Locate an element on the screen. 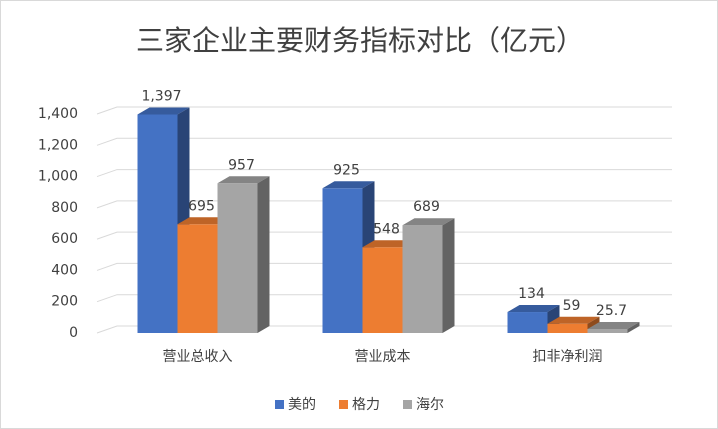 This screenshot has width=718, height=429. legend-label: 美的 is located at coordinates (302, 405).